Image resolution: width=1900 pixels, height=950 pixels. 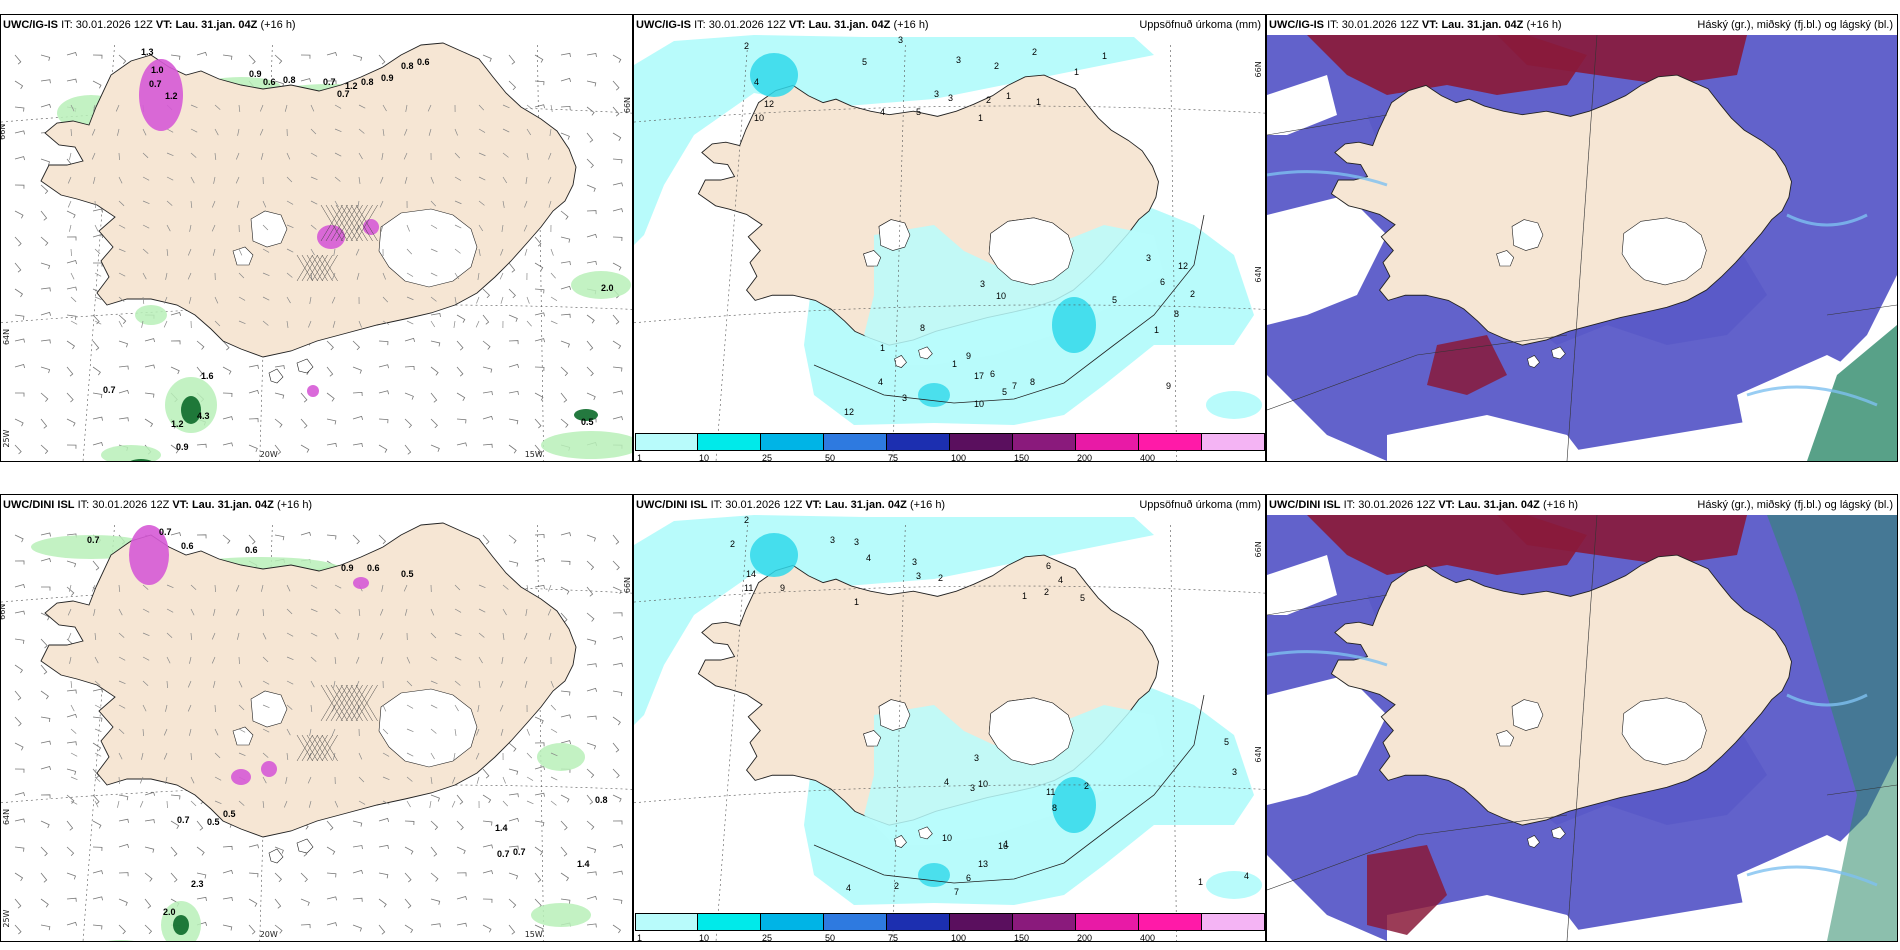 What do you see at coordinates (1054, 808) in the screenshot?
I see `precip-value-label: 8` at bounding box center [1054, 808].